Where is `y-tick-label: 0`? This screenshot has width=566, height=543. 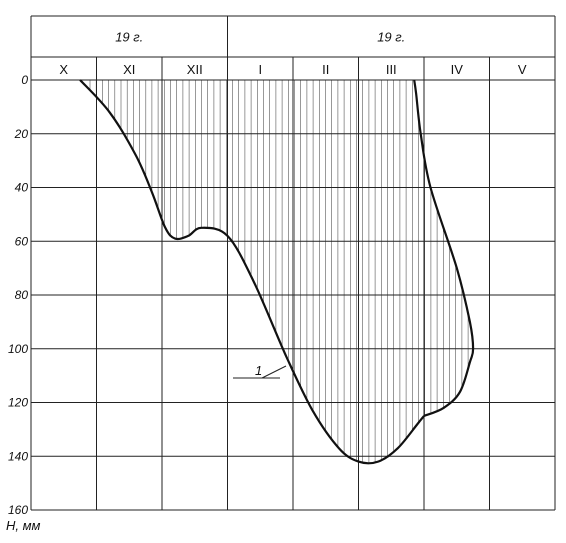
y-tick-label: 0 is located at coordinates (24, 80).